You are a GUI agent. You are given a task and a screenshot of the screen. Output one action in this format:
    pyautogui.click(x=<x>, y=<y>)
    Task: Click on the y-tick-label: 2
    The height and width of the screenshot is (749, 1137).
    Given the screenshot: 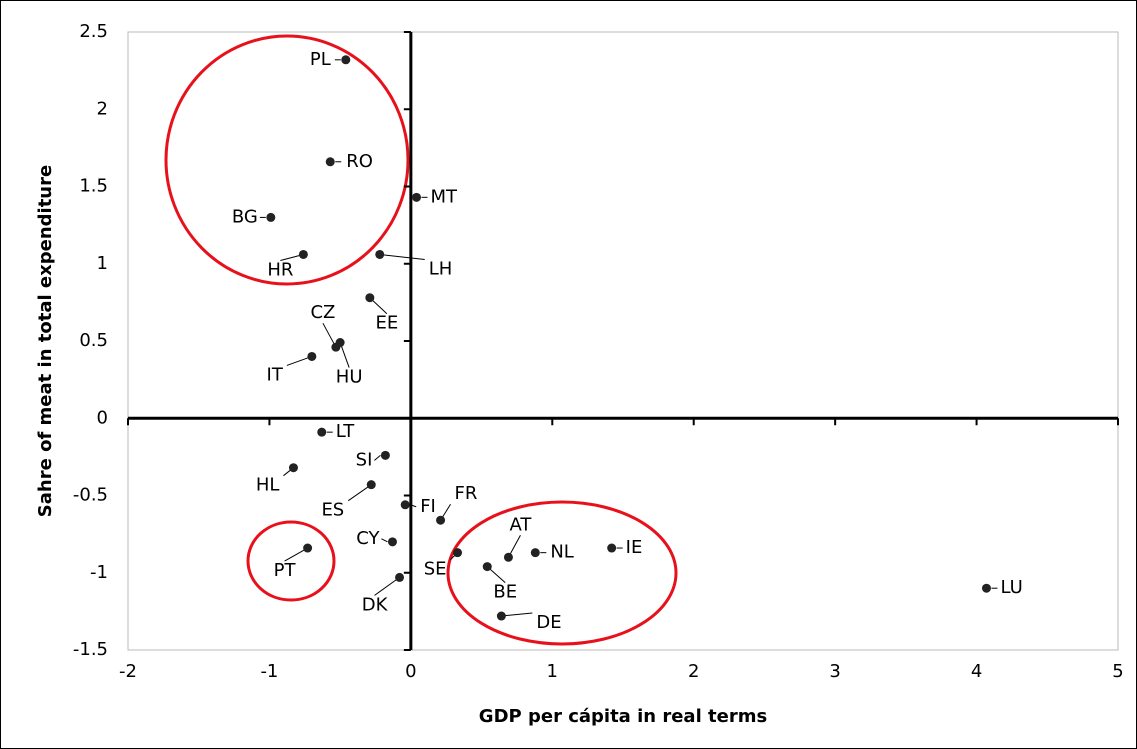 What is the action you would take?
    pyautogui.click(x=102, y=108)
    